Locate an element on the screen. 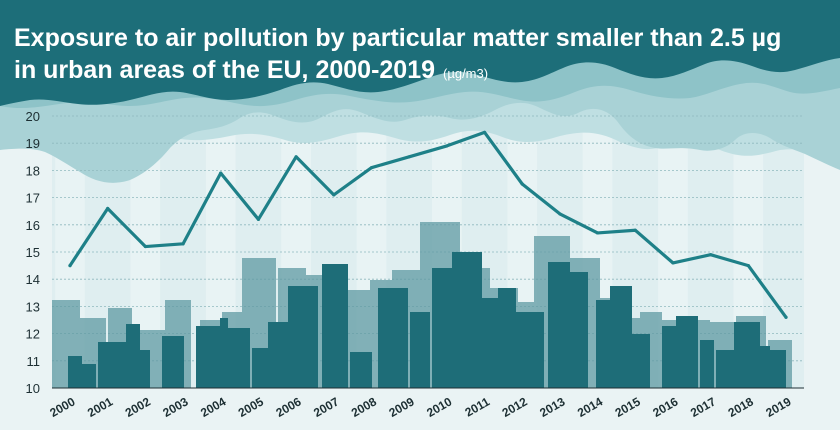  y-tick-label: 14 is located at coordinates (33, 279).